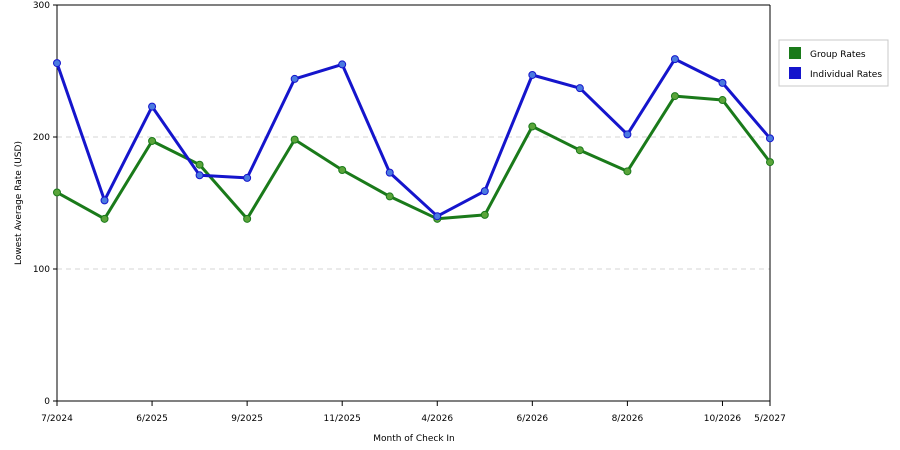 The width and height of the screenshot is (900, 450). I want to click on legend: Group Rates Individual Rates, so click(833, 63).